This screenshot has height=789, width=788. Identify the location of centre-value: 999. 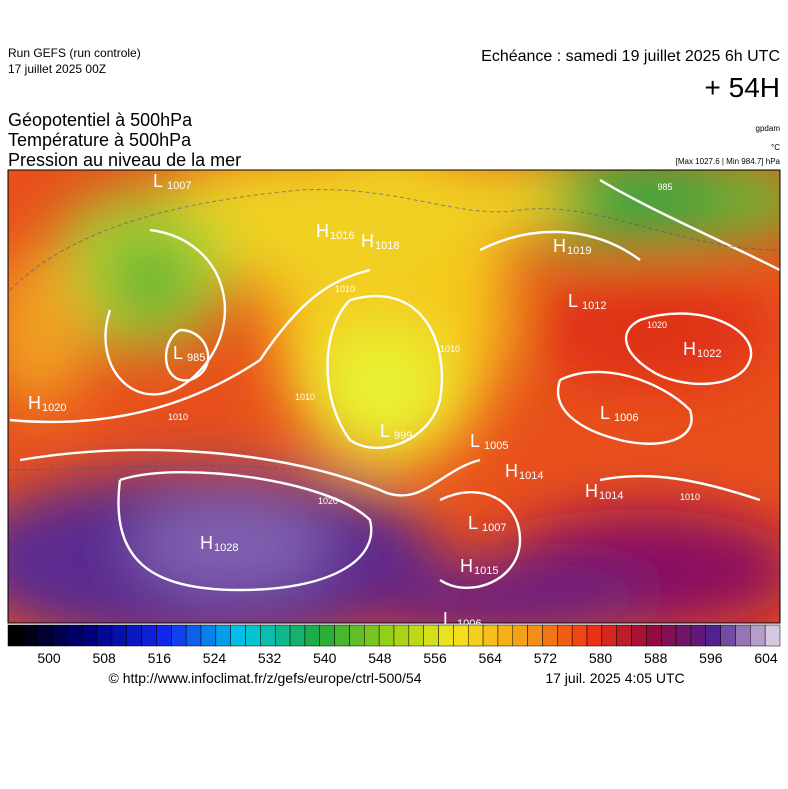
(403, 436).